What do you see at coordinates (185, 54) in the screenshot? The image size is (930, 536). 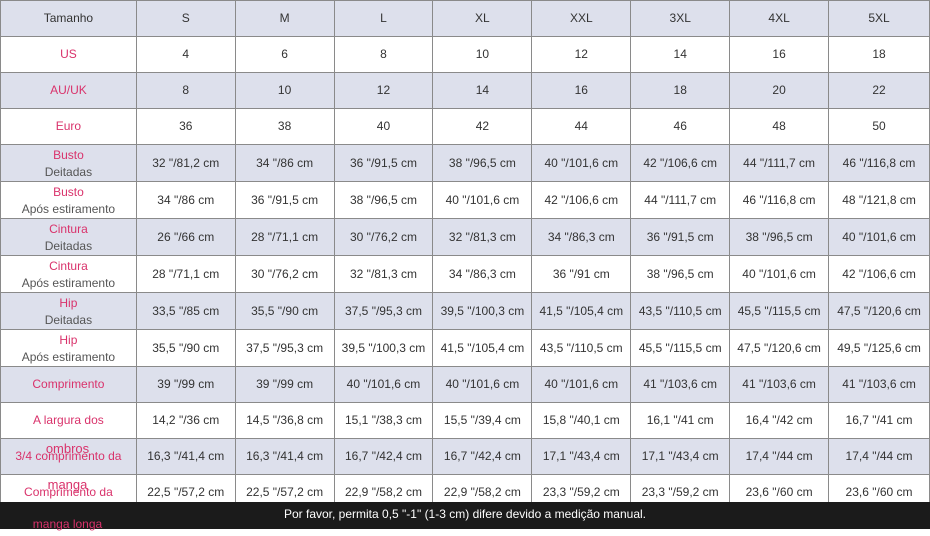 I see `table-cell: 4` at bounding box center [185, 54].